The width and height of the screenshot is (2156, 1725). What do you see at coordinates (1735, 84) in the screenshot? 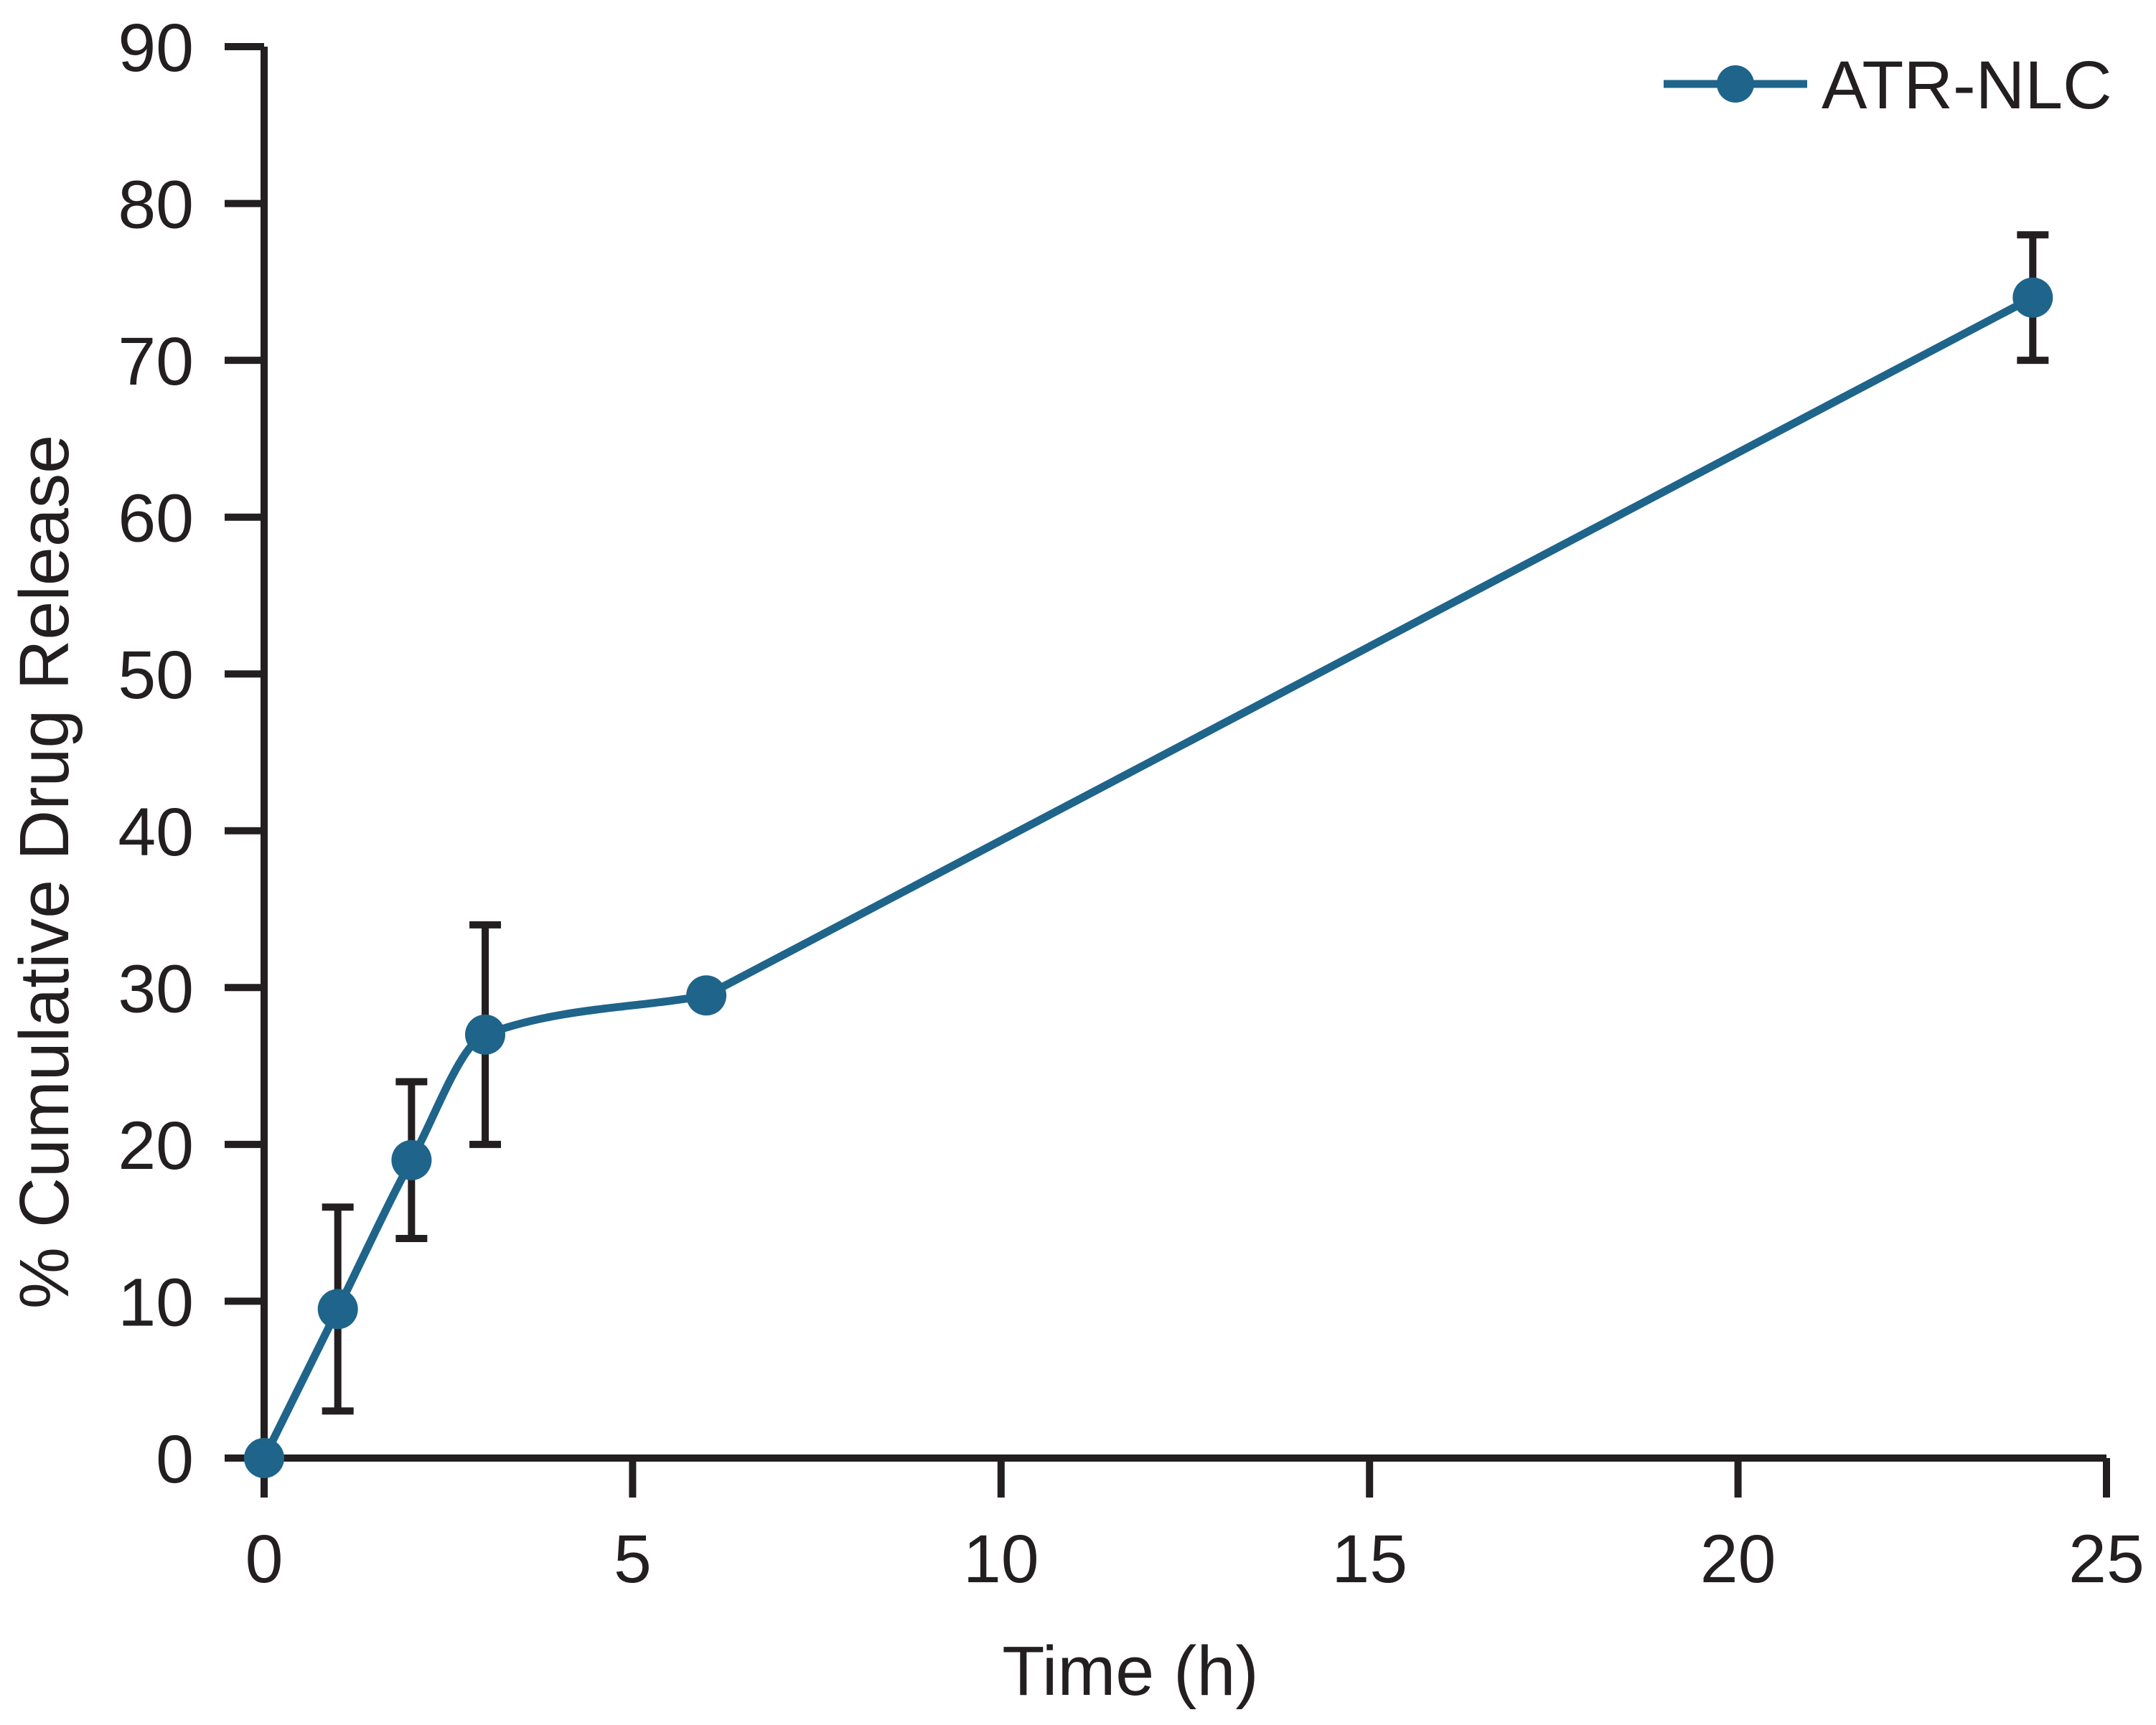
I see `legend-marker-icon` at bounding box center [1735, 84].